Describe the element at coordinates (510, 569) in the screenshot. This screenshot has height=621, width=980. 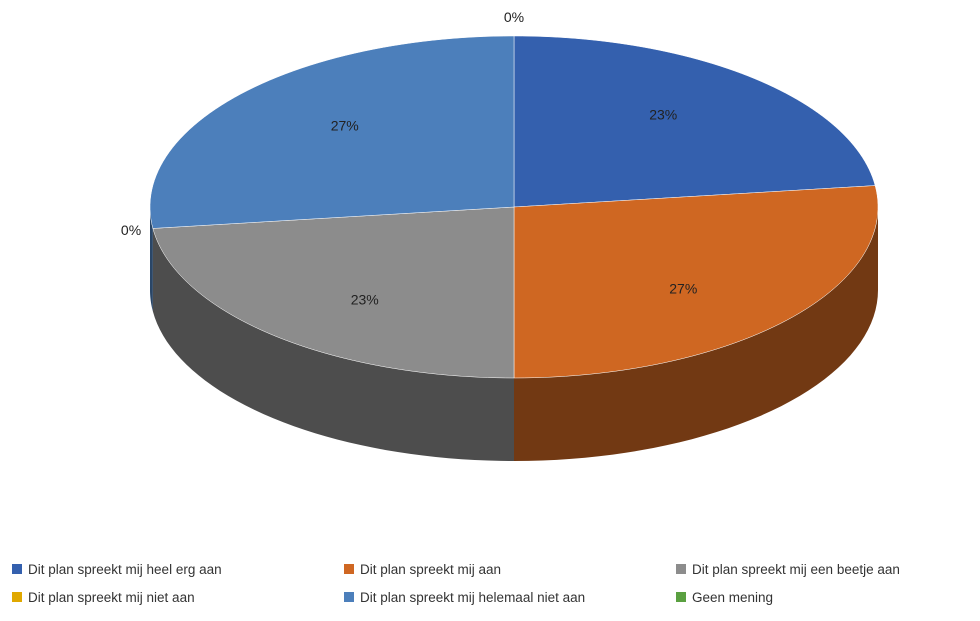
I see `legend-item: Dit plan spreekt mij aan` at that location.